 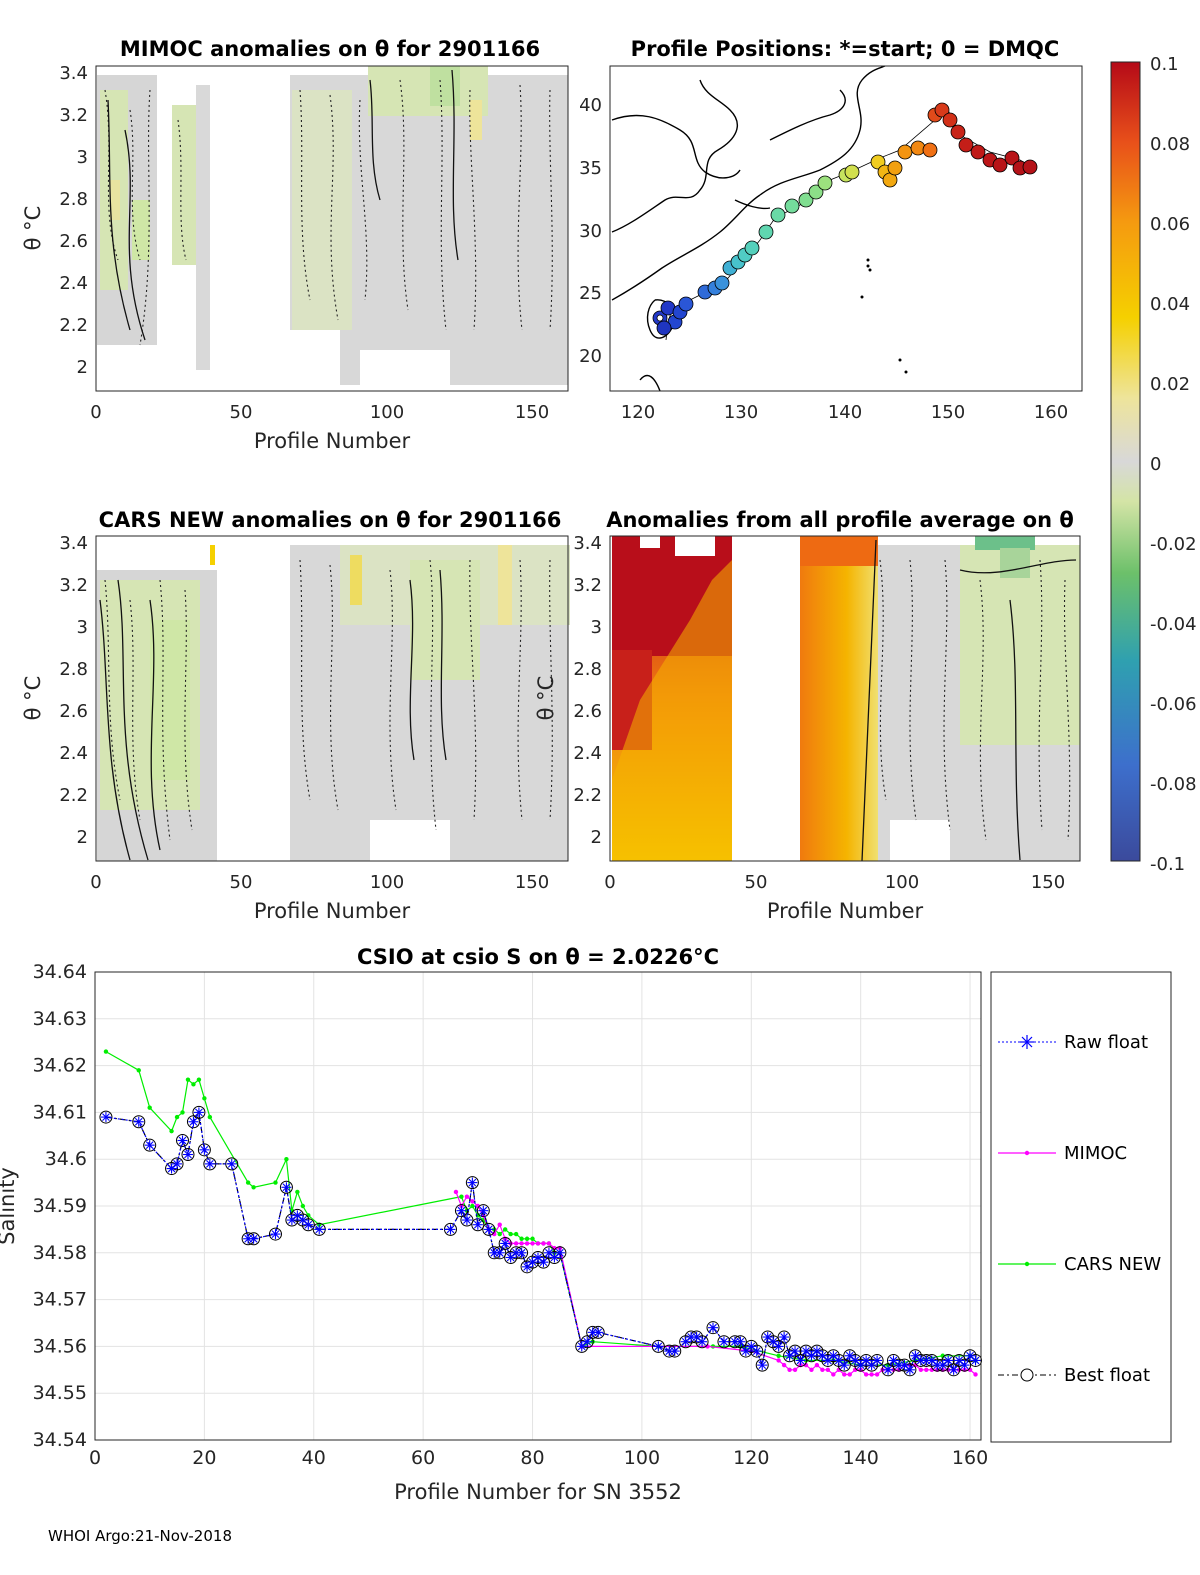 I want to click on salinity-ytick: 34.63, so click(x=60, y=1019).